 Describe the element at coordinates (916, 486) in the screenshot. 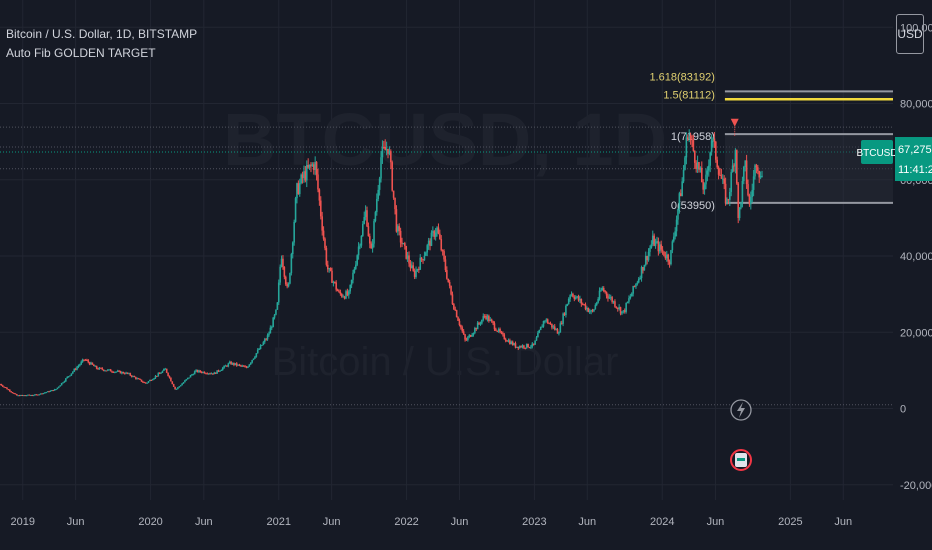

I see `y-tick-label: -20,000` at that location.